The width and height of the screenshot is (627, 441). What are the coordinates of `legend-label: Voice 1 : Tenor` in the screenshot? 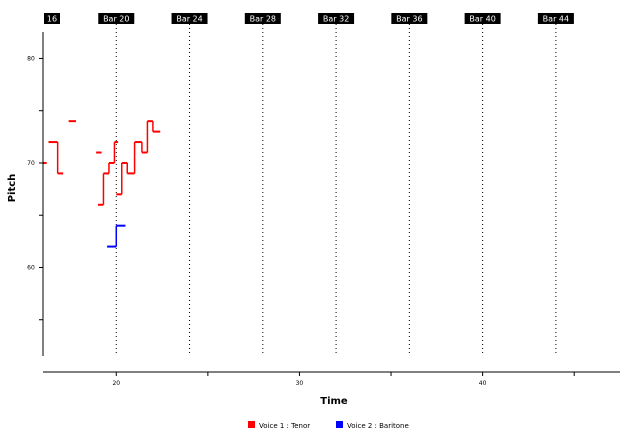 It's located at (284, 426).